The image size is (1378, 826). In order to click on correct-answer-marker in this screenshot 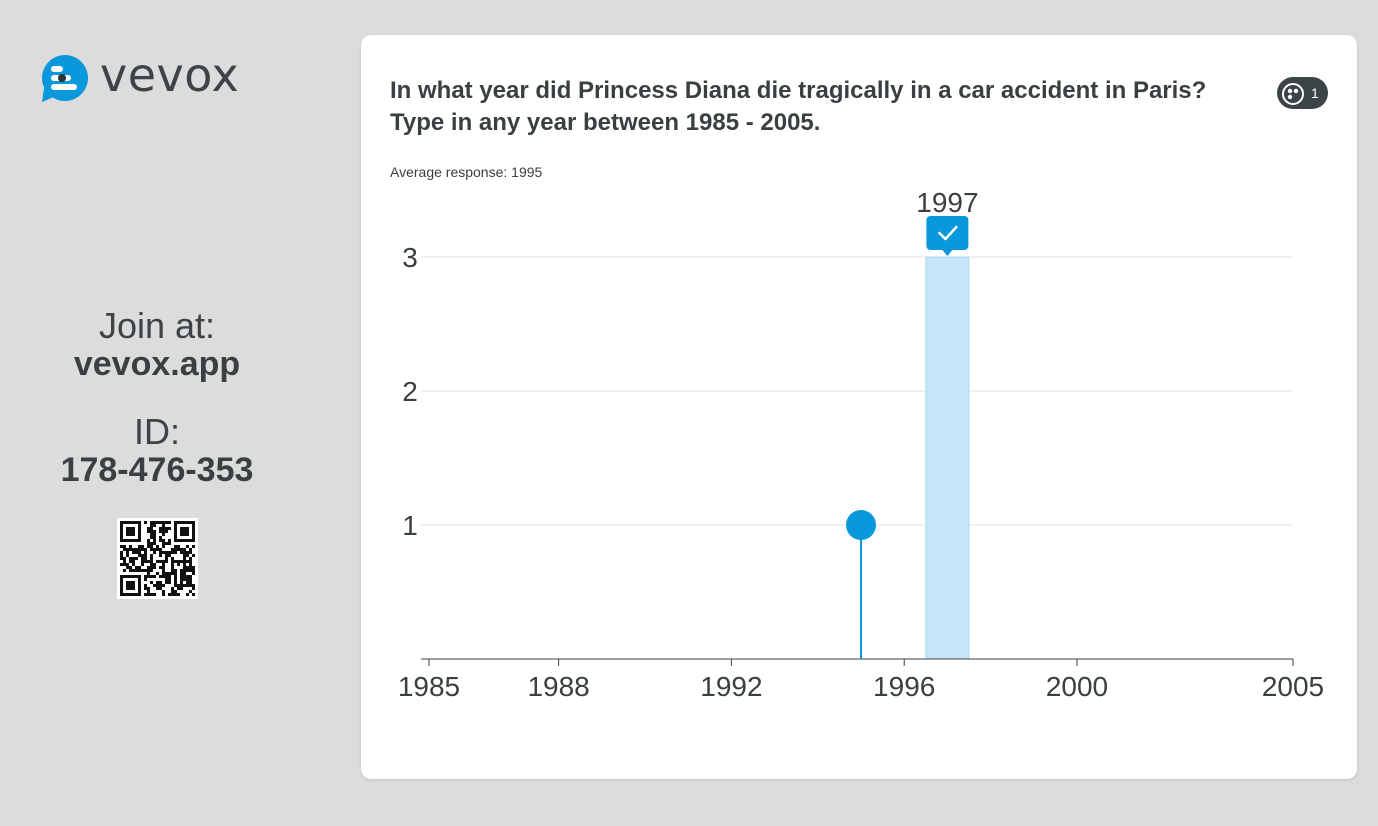, I will do `click(947, 233)`.